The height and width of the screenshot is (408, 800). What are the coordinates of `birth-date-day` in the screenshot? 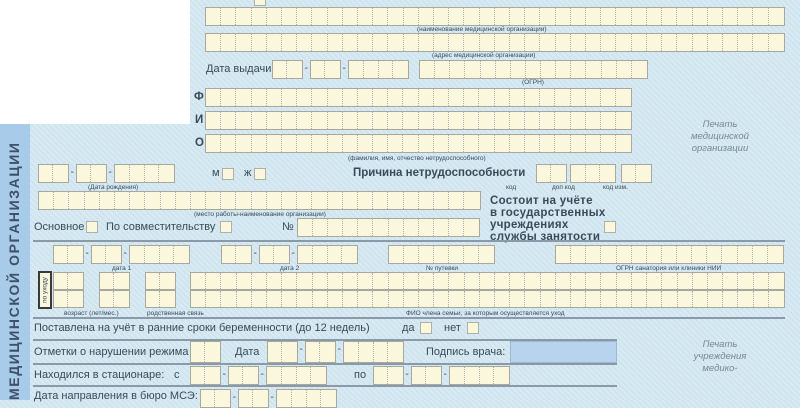 It's located at (53, 173).